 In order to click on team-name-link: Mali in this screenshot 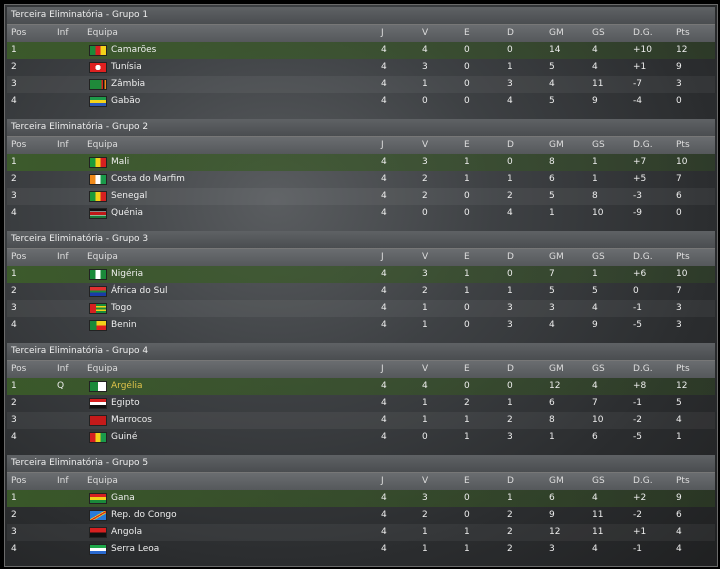, I will do `click(120, 162)`.